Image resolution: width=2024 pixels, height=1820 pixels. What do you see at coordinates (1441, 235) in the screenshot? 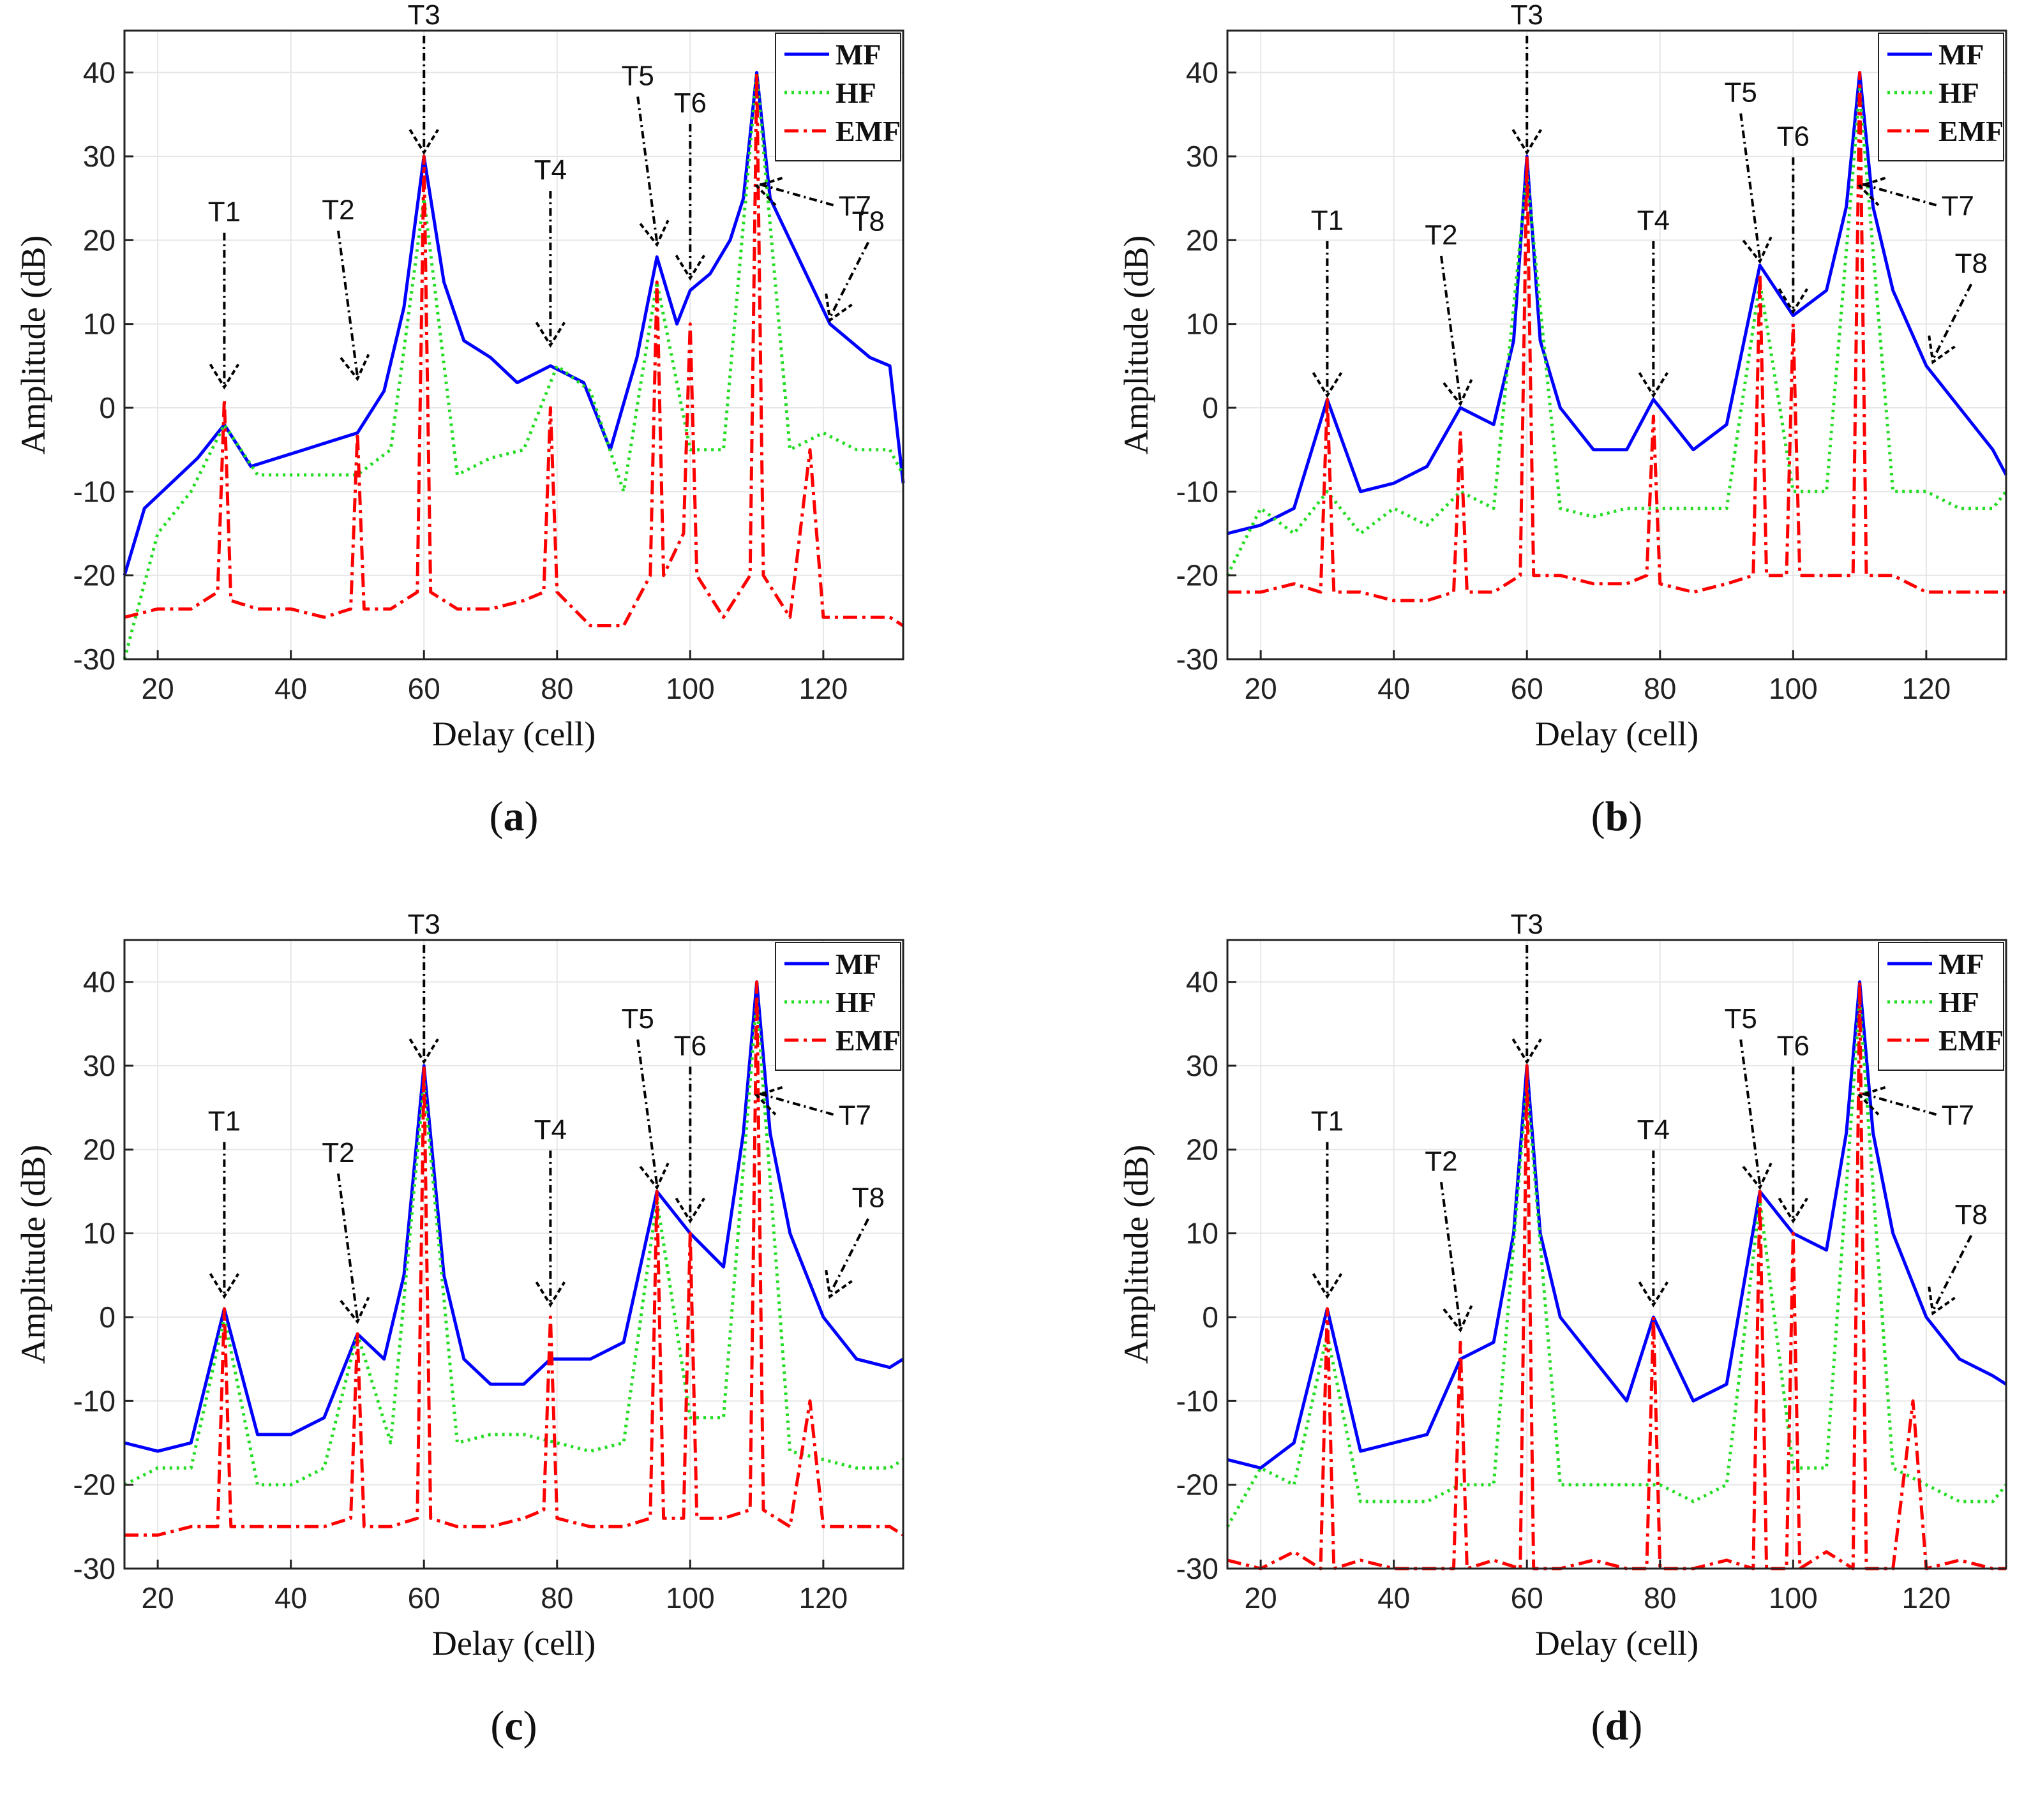
I see `target-label: T2` at bounding box center [1441, 235].